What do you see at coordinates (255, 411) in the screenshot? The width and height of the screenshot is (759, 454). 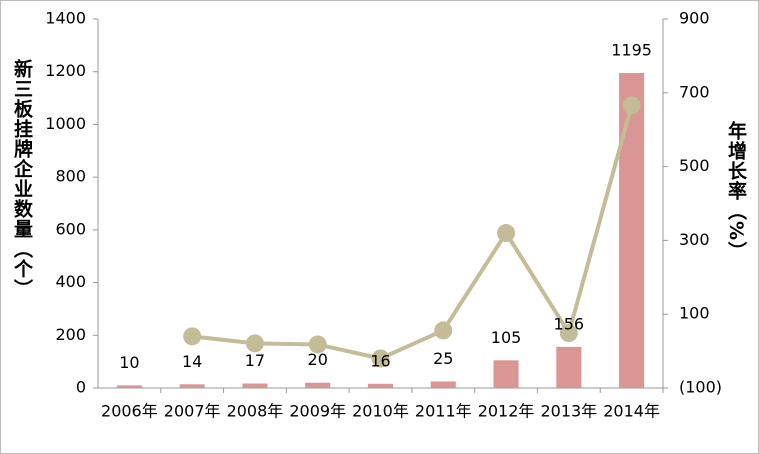 I see `x-tick-label: 2008年` at bounding box center [255, 411].